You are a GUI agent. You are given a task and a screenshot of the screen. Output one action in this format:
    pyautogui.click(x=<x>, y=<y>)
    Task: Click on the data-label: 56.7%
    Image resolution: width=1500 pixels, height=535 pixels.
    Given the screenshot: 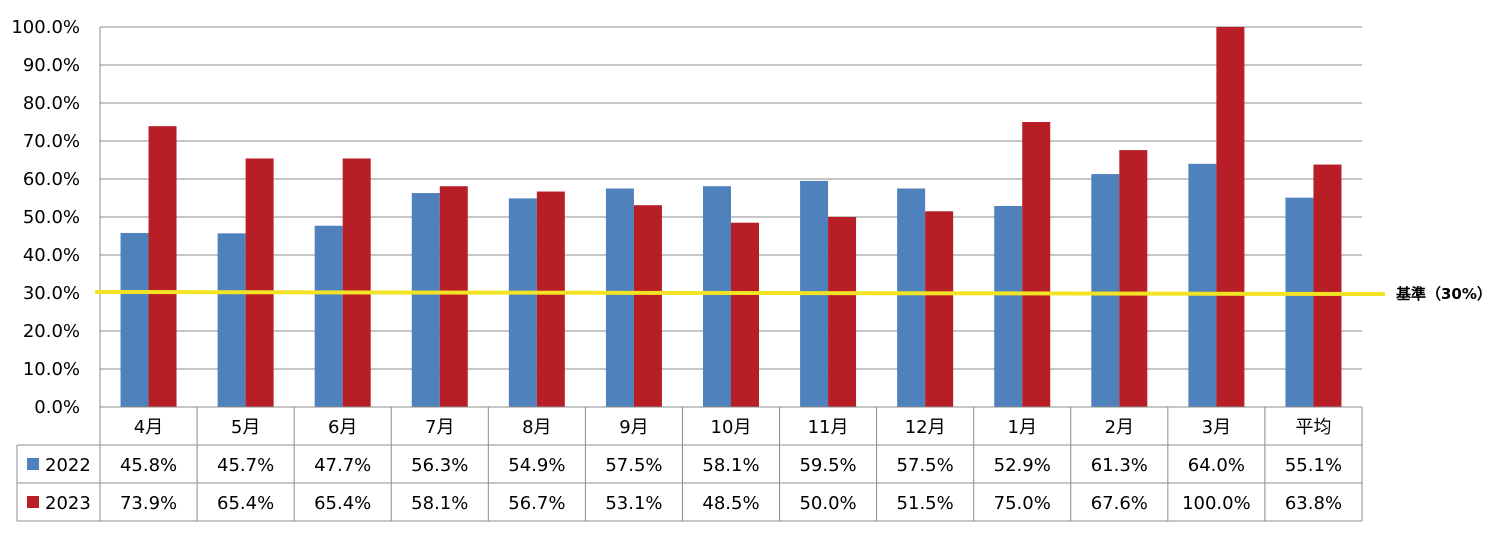 What is the action you would take?
    pyautogui.click(x=536, y=503)
    